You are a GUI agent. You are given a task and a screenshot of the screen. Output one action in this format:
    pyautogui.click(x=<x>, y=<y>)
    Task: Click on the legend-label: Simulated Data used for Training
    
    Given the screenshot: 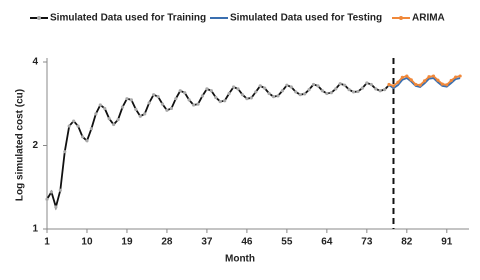 What is the action you would take?
    pyautogui.click(x=128, y=18)
    